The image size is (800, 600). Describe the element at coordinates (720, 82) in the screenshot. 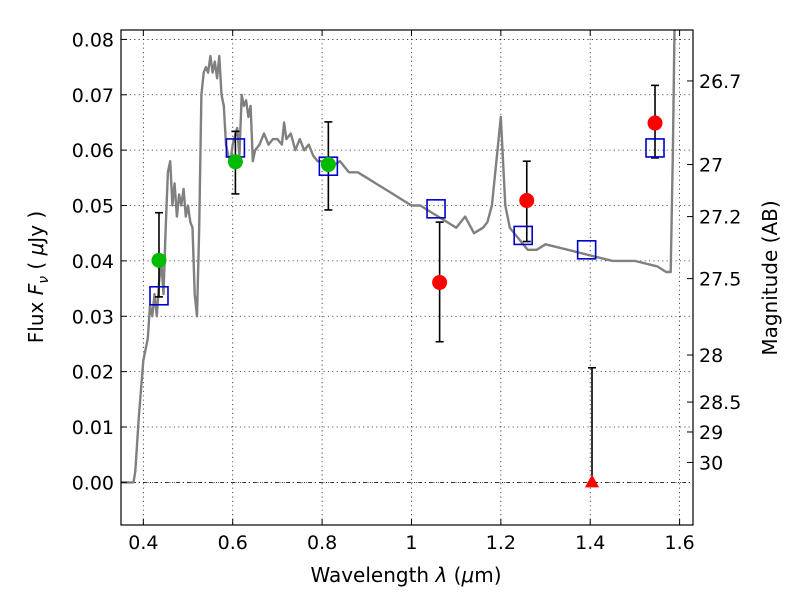

I see `magnitude-tick-label: 26.7` at that location.